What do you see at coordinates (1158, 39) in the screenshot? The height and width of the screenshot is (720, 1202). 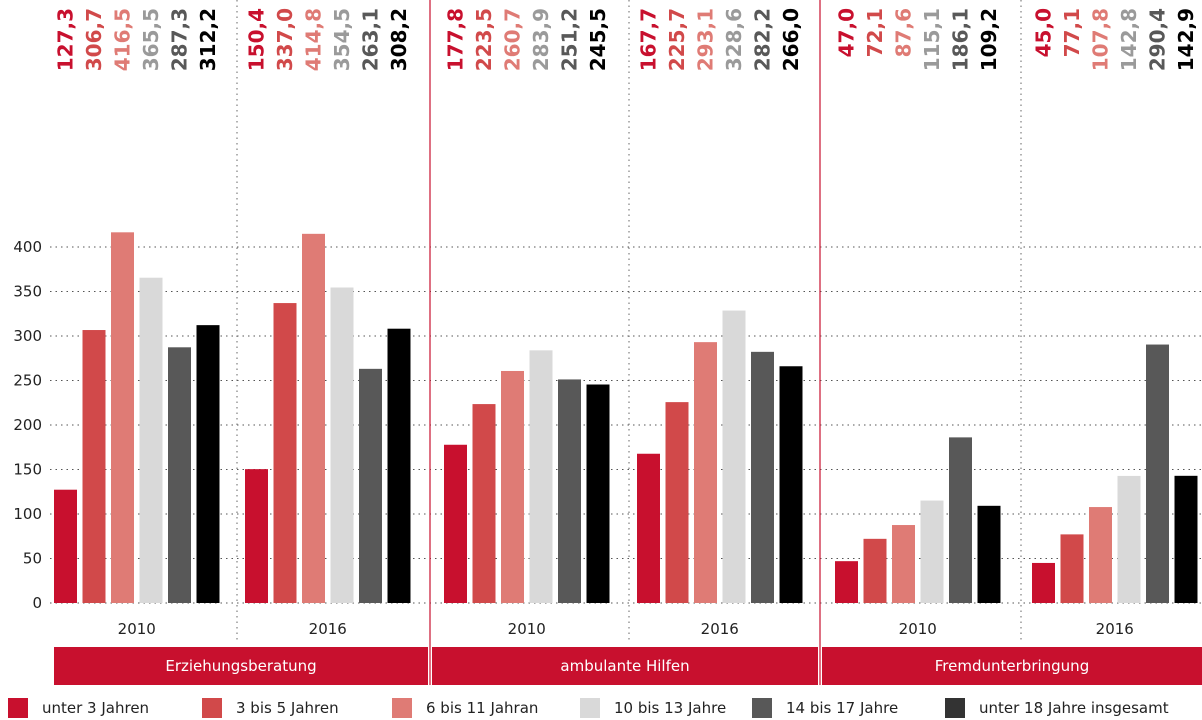 I see `value-label: 290,4` at bounding box center [1158, 39].